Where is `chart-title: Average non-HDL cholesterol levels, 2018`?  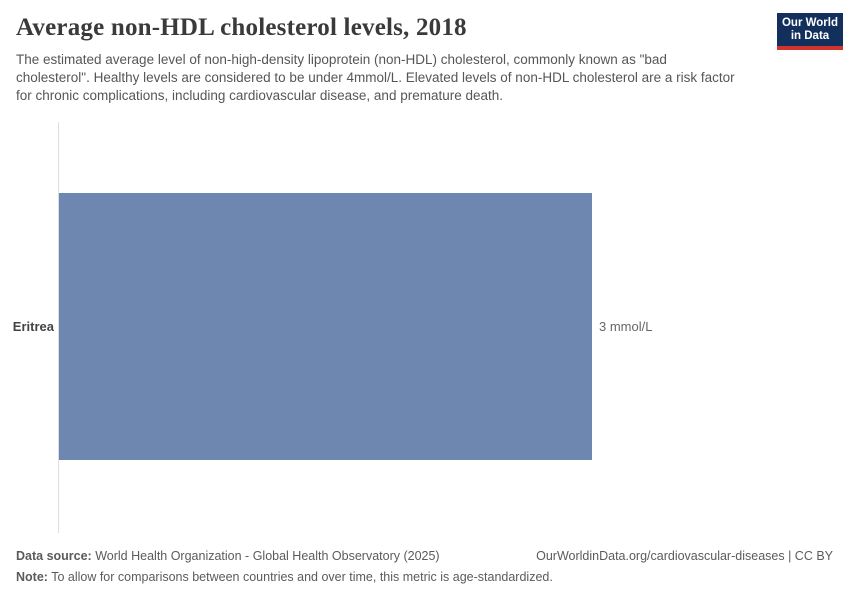 chart-title: Average non-HDL cholesterol levels, 2018 is located at coordinates (241, 27).